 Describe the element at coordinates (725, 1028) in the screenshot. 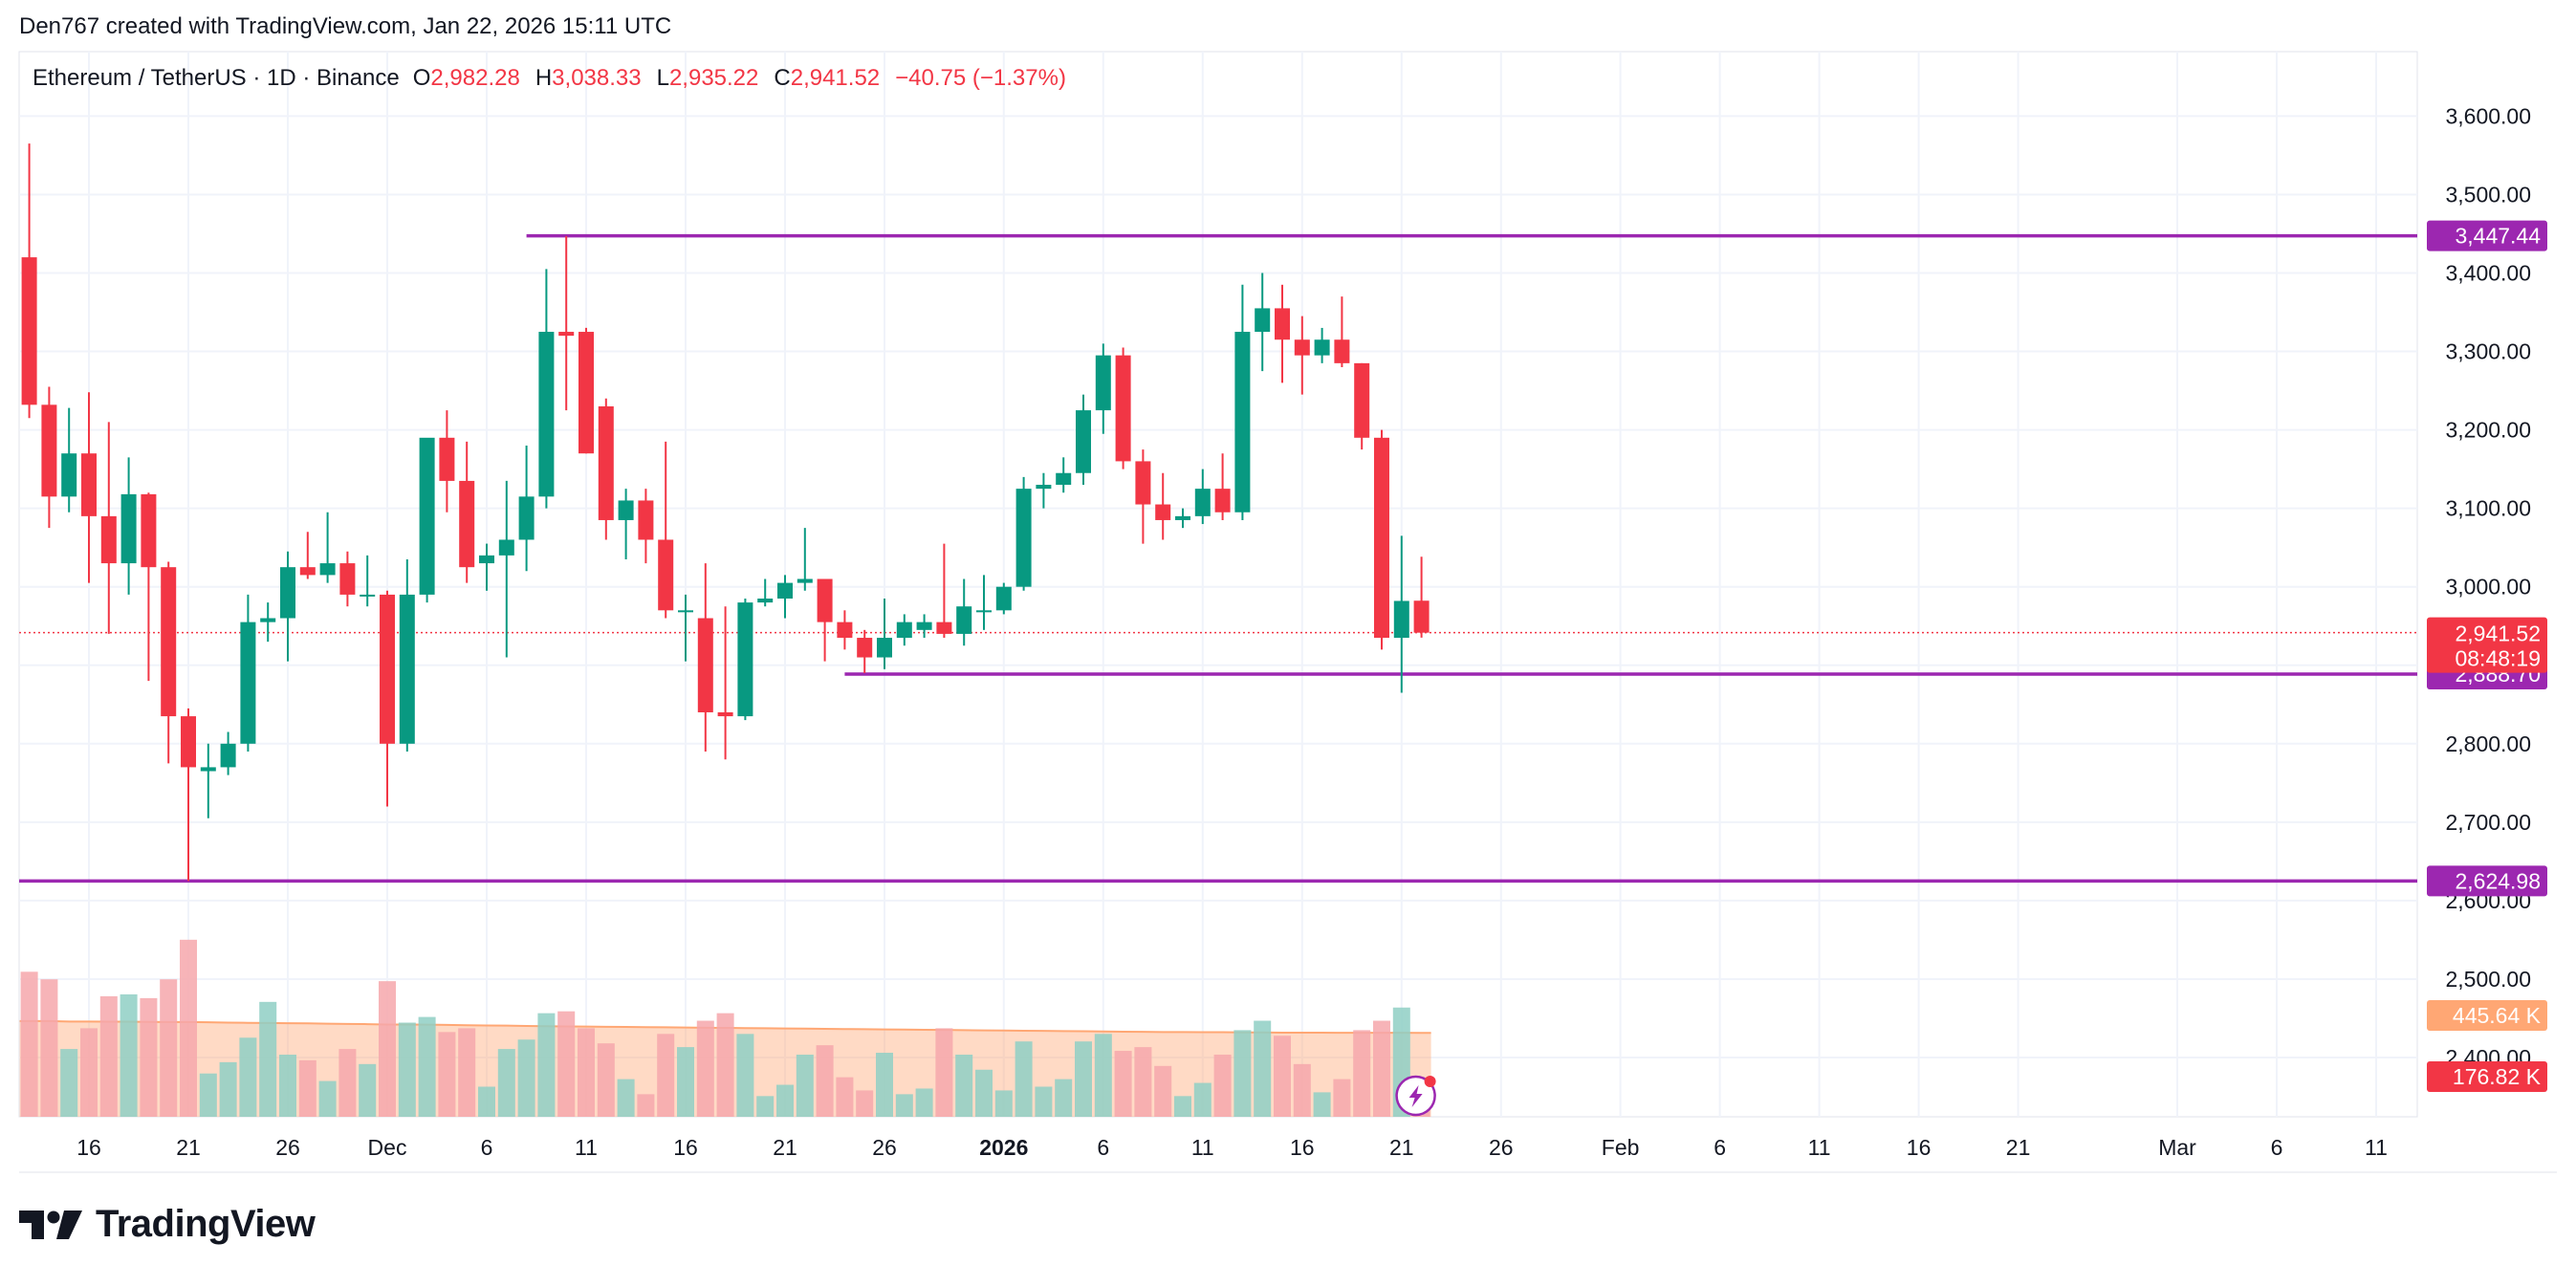

I see `volume-pane` at that location.